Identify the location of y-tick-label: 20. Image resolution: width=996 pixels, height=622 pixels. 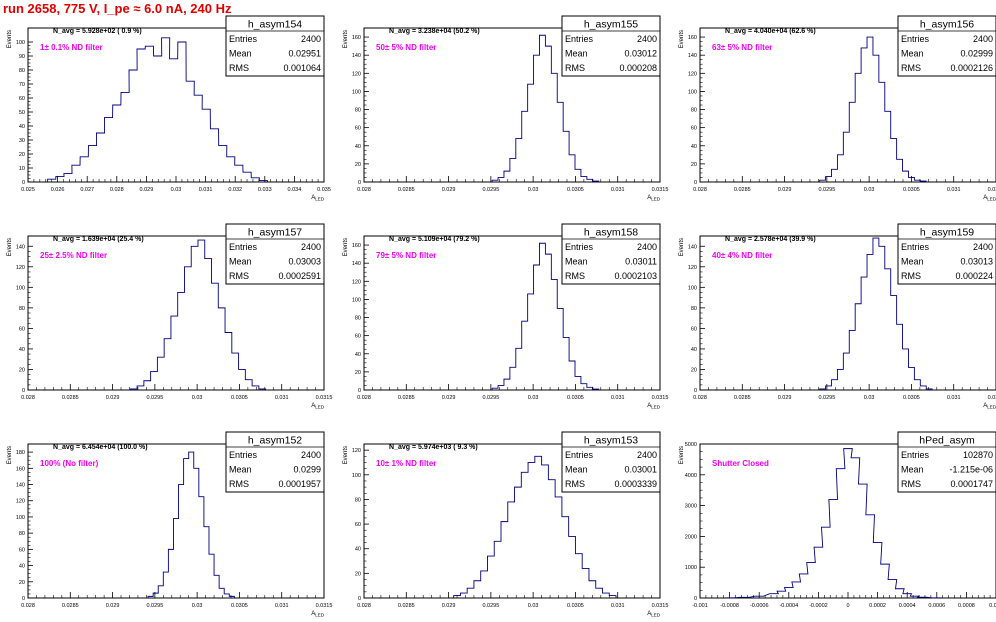
(22, 583).